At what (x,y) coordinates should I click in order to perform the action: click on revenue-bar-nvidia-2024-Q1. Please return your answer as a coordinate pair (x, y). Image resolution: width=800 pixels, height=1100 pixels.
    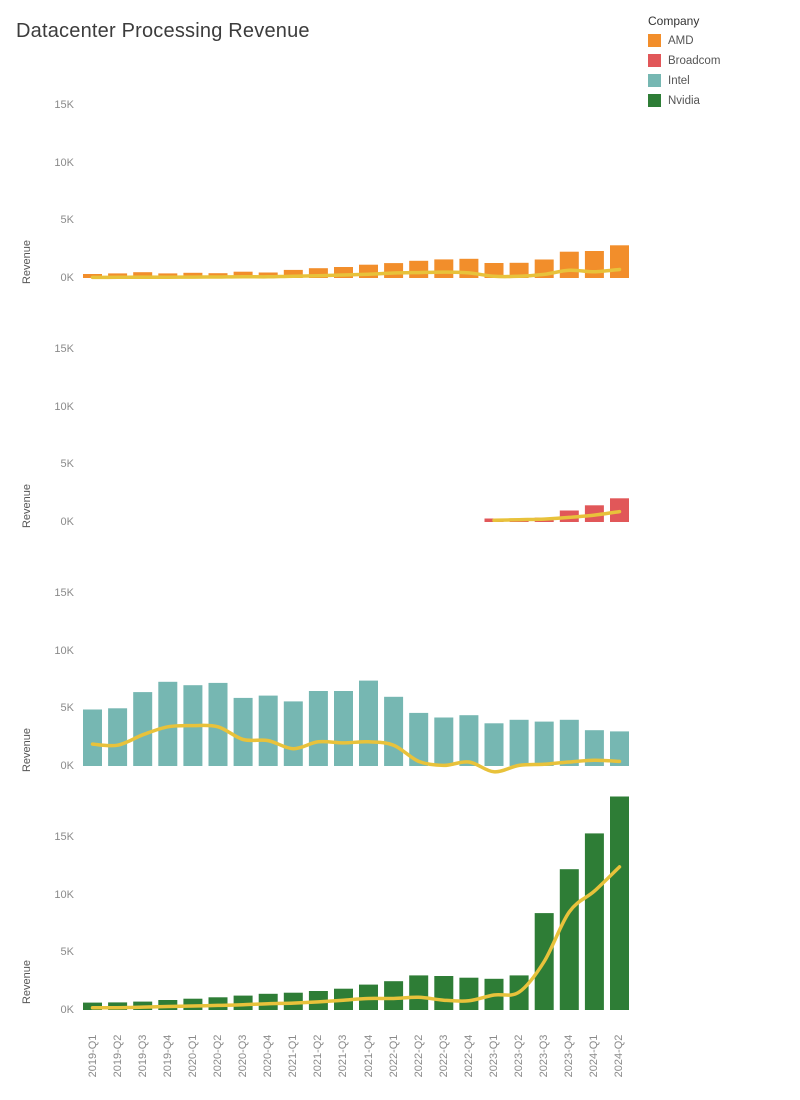
    Looking at the image, I should click on (594, 921).